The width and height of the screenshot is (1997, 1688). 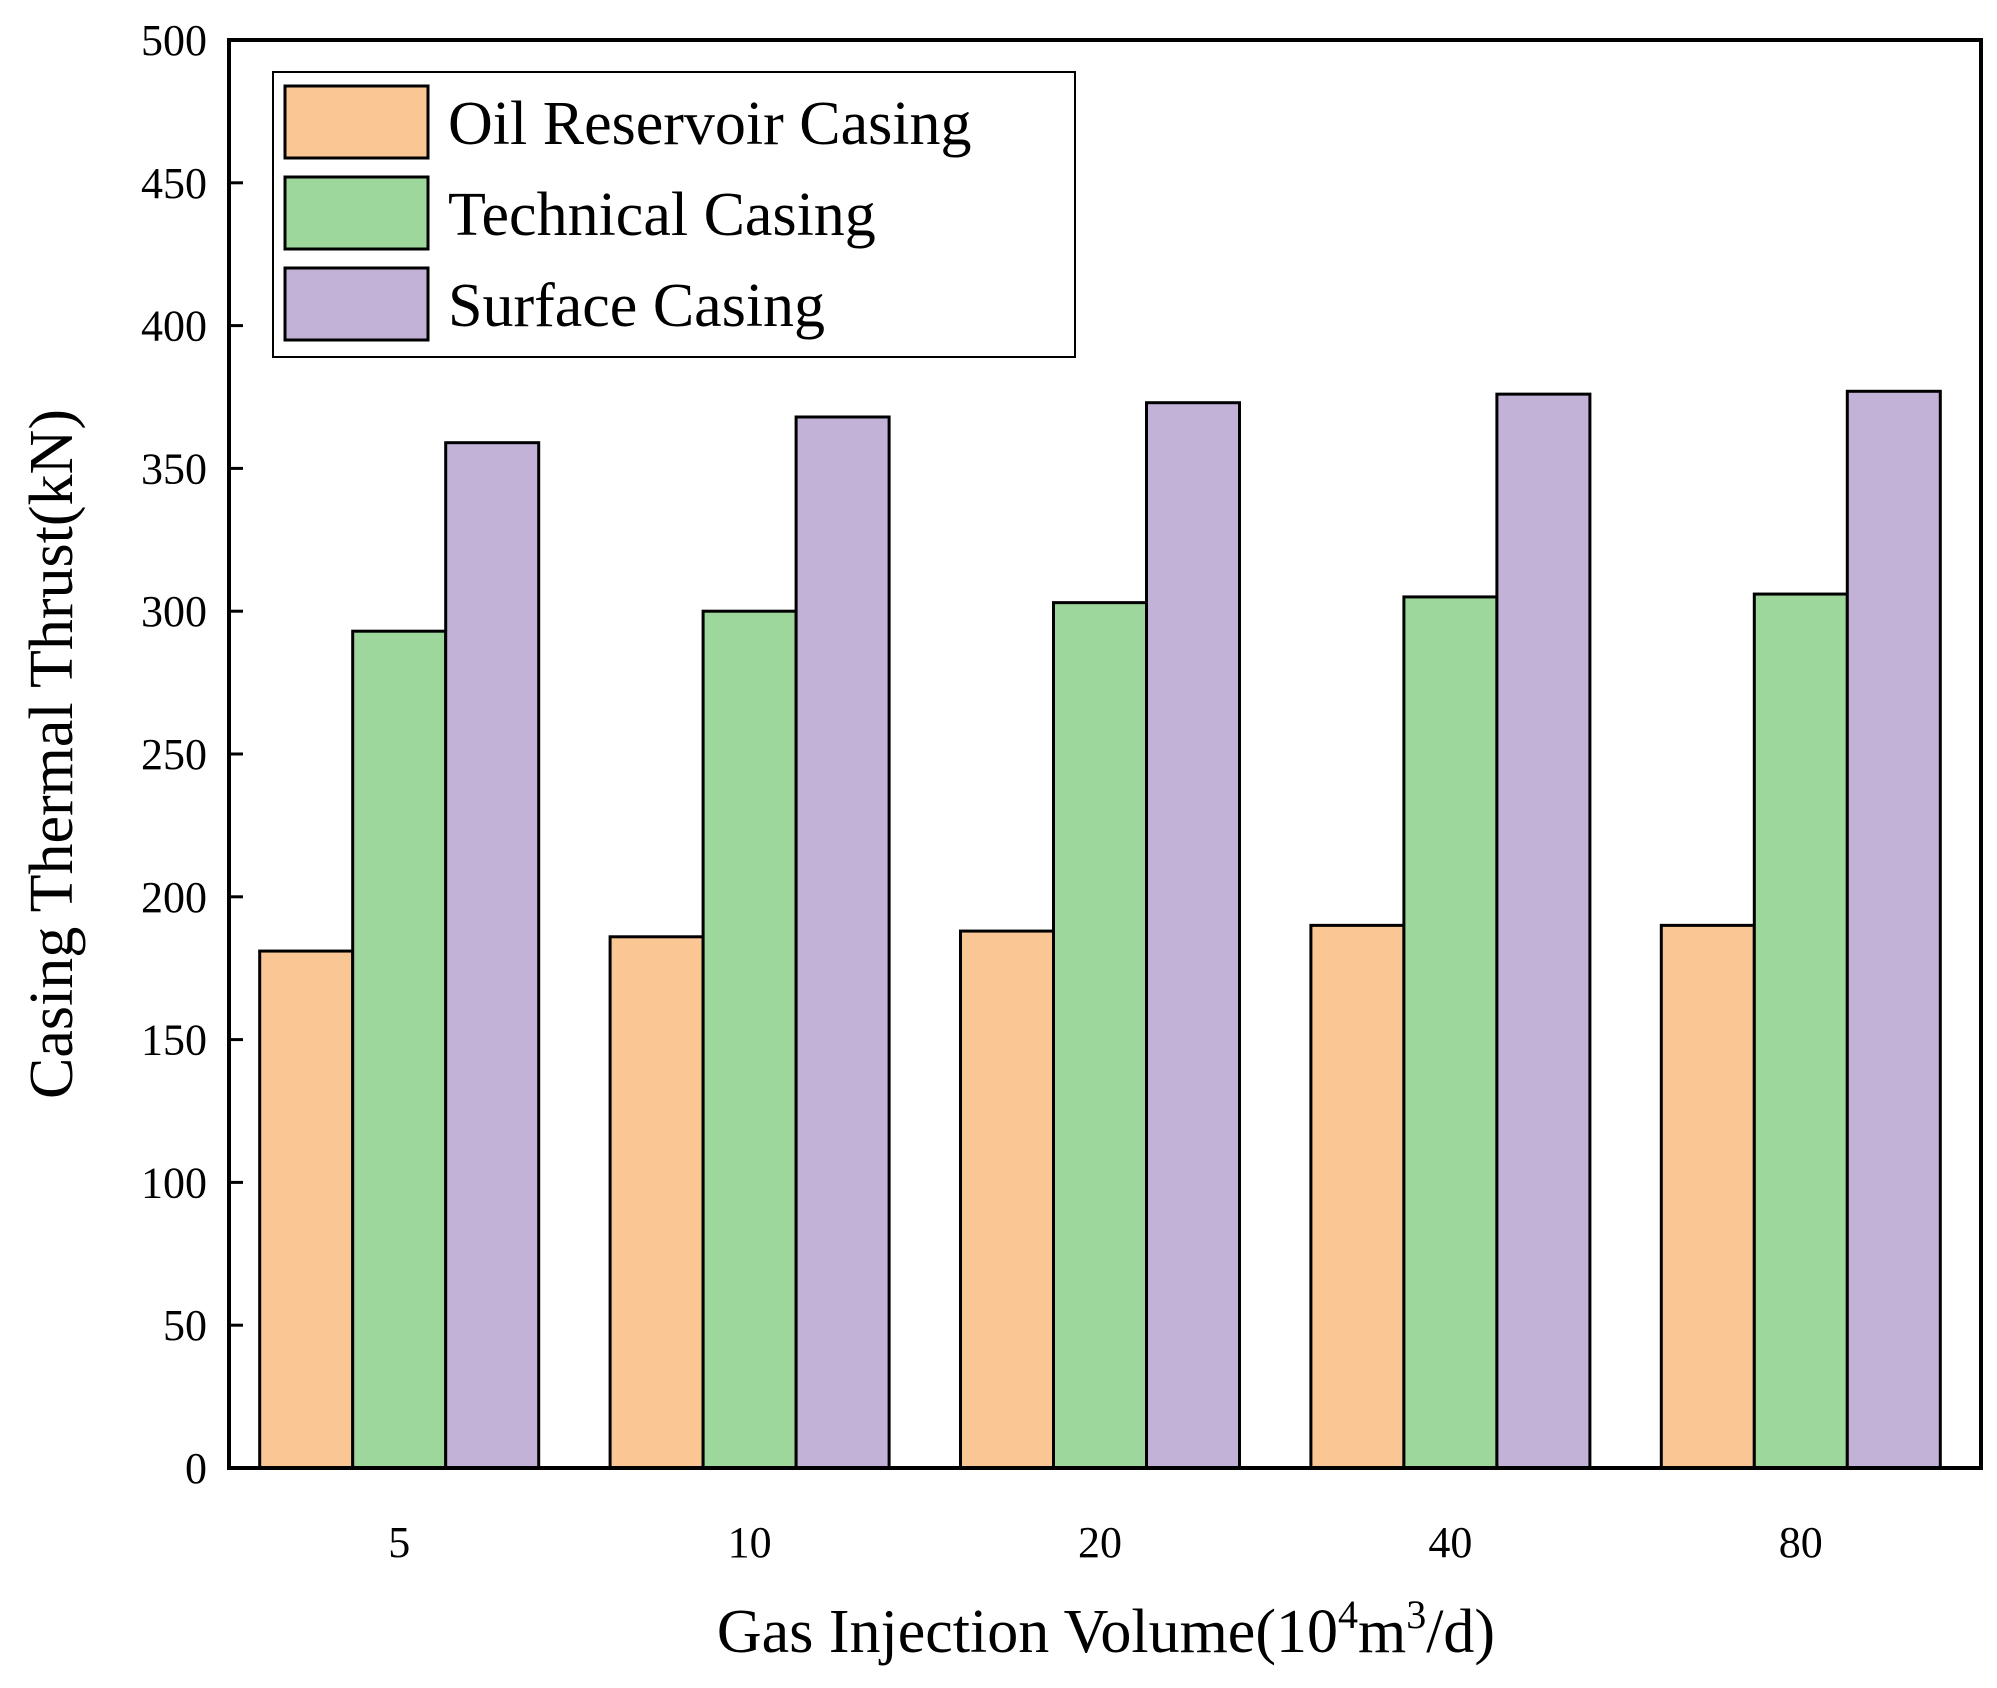 What do you see at coordinates (750, 1542) in the screenshot?
I see `x-tick-label: 10` at bounding box center [750, 1542].